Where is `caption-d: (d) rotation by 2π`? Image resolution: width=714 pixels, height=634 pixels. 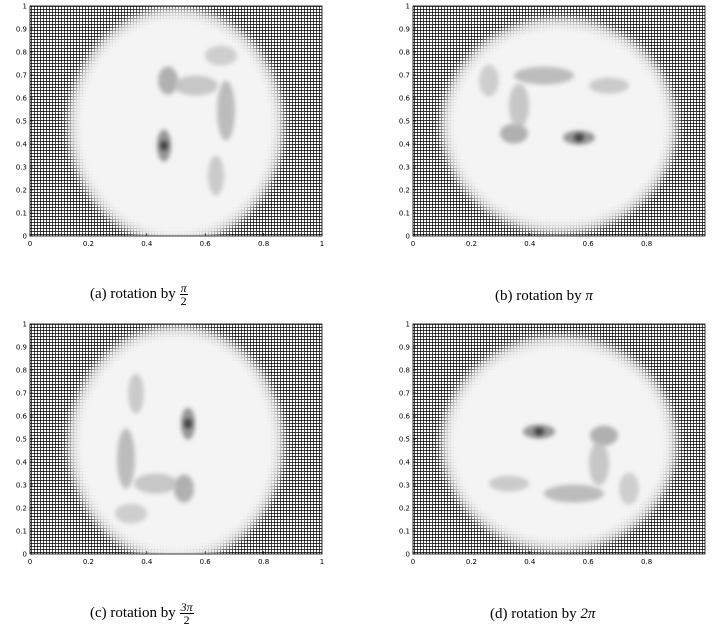 caption-d: (d) rotation by 2π is located at coordinates (542, 614).